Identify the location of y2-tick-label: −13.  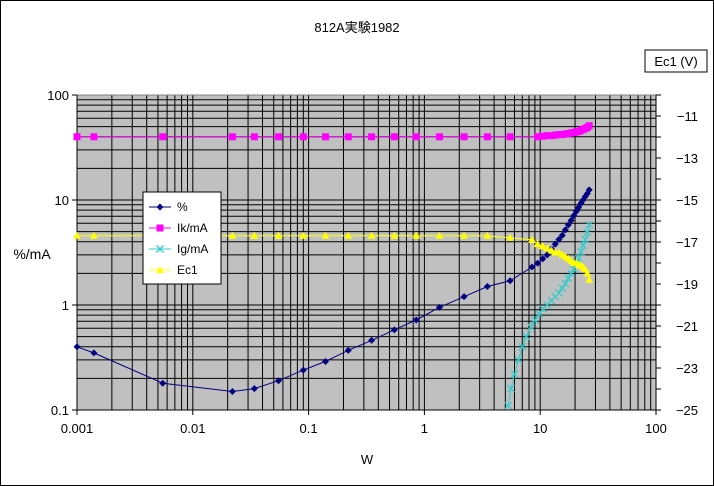
(687, 158).